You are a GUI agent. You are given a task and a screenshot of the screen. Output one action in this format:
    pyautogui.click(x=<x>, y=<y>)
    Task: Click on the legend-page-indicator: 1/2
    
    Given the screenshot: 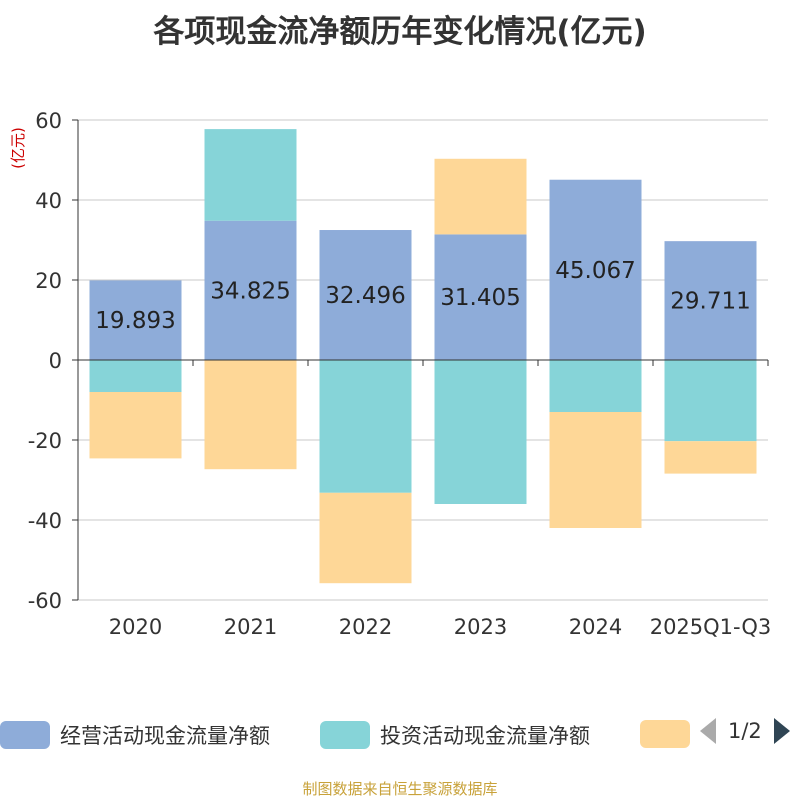 What is the action you would take?
    pyautogui.click(x=745, y=731)
    